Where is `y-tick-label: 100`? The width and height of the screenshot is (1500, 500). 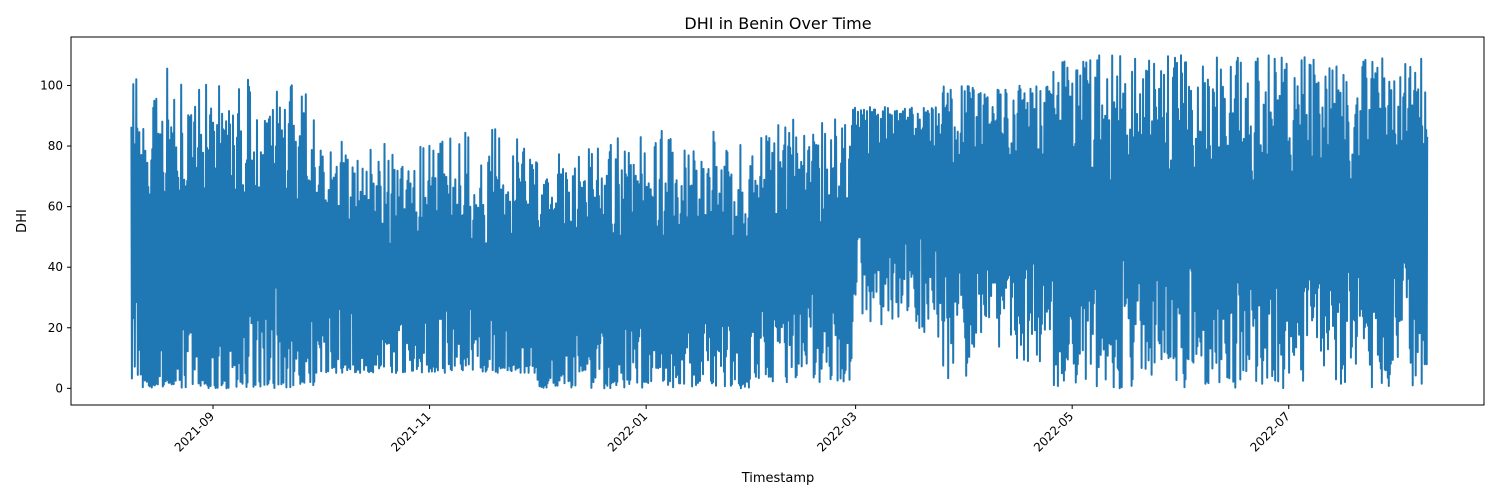 y-tick-label: 100 is located at coordinates (51, 85).